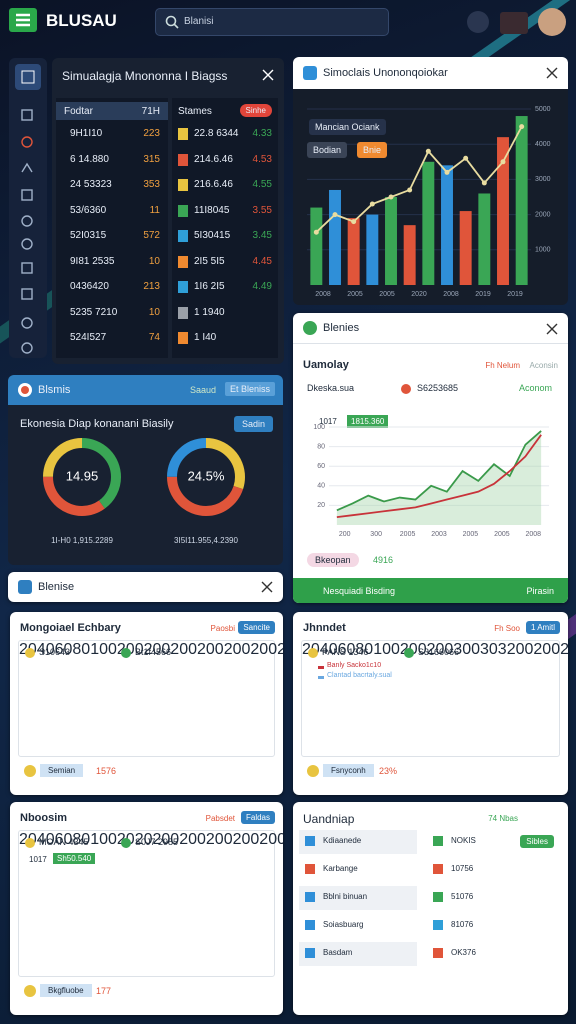  I want to click on button: Sadin, so click(253, 424).